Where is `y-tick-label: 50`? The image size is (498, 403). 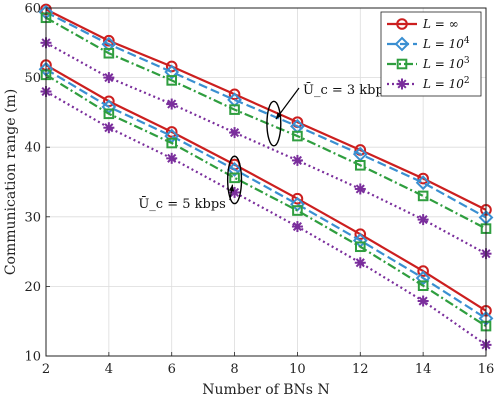
y-tick-label: 50 is located at coordinates (32, 78).